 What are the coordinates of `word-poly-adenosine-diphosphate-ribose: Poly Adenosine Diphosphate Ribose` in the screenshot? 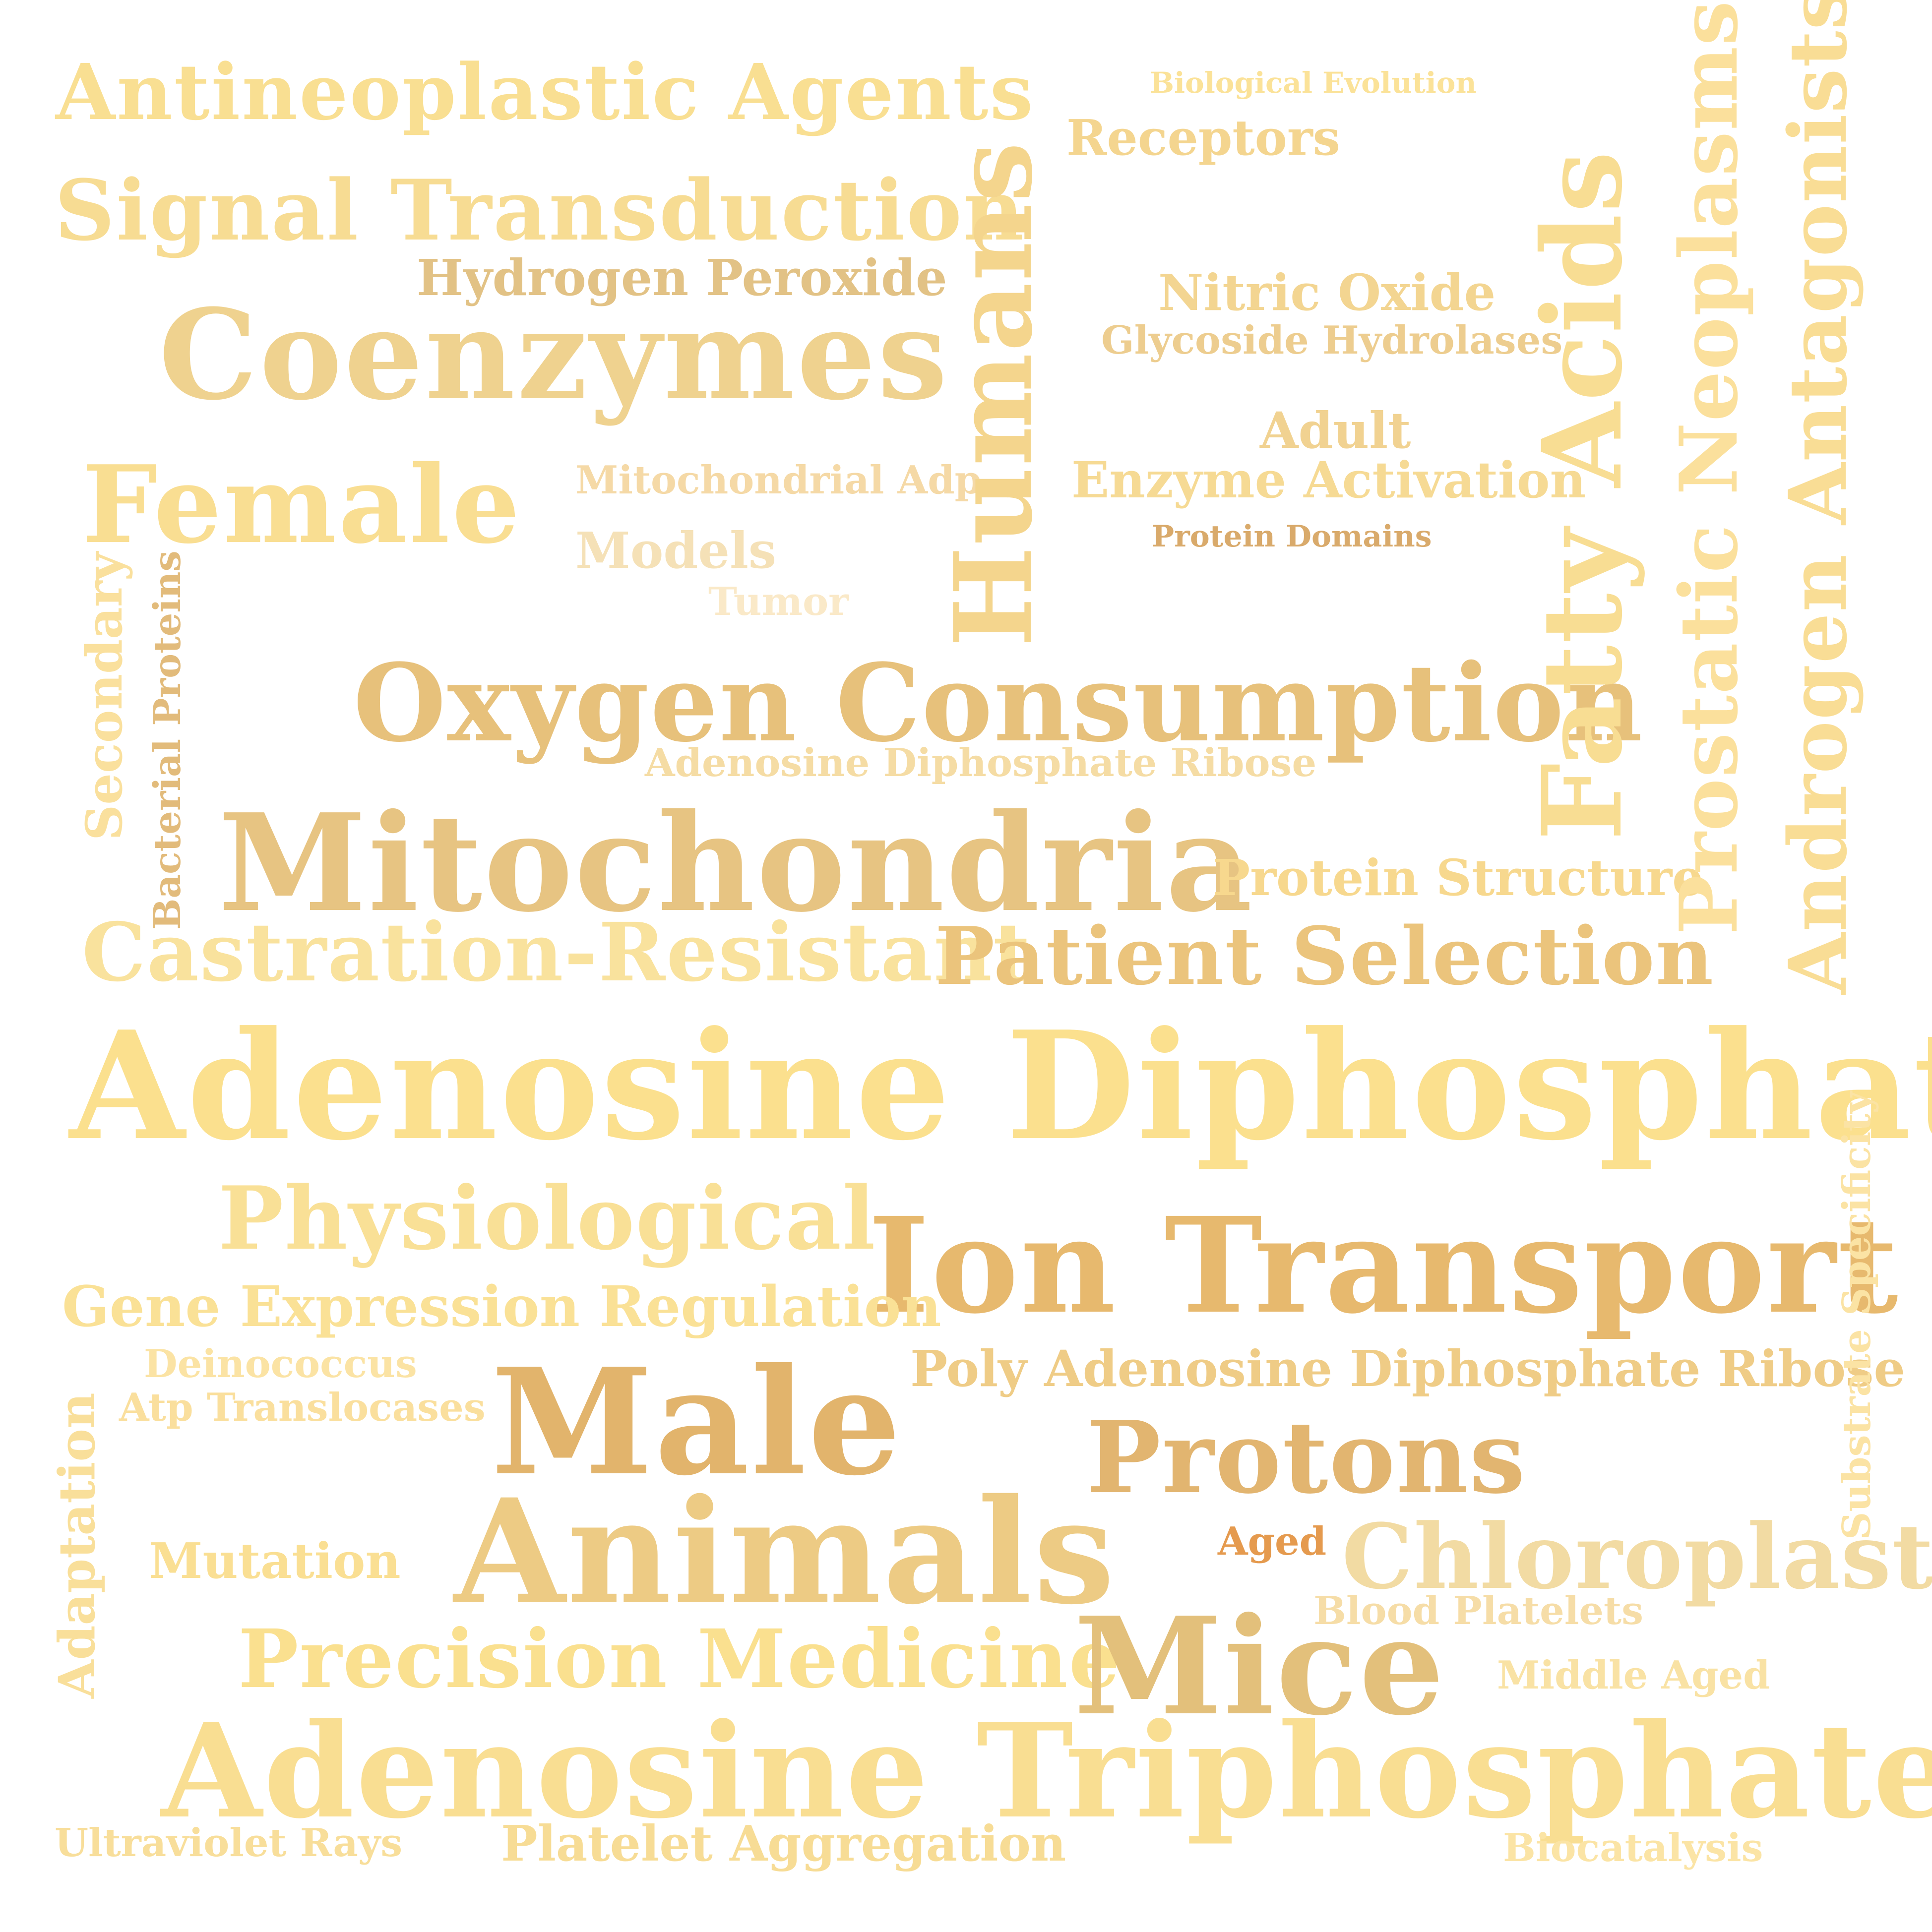 It's located at (1408, 1368).